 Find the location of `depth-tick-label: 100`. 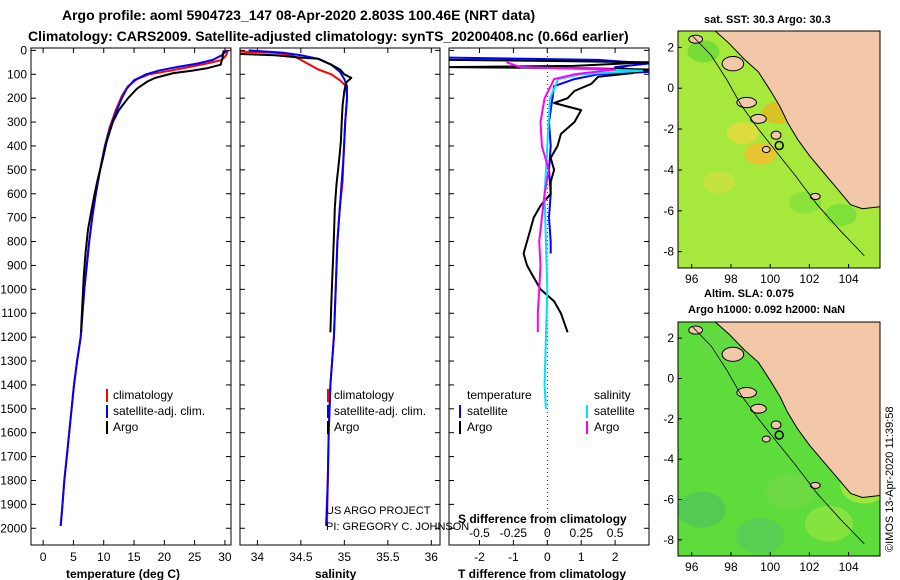

depth-tick-label: 100 is located at coordinates (17, 74).